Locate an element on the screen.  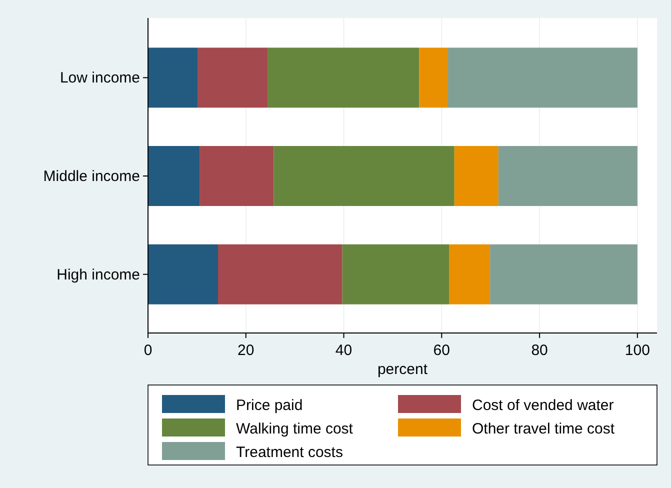
x-tick-label: 60 is located at coordinates (441, 350).